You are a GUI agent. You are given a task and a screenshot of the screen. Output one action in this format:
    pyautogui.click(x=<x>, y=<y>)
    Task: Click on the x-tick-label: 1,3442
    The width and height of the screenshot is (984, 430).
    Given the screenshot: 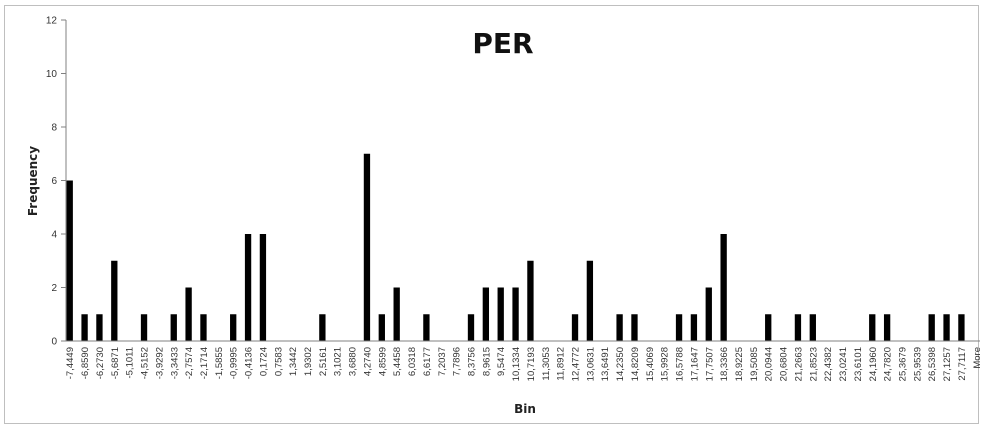 What is the action you would take?
    pyautogui.click(x=293, y=361)
    